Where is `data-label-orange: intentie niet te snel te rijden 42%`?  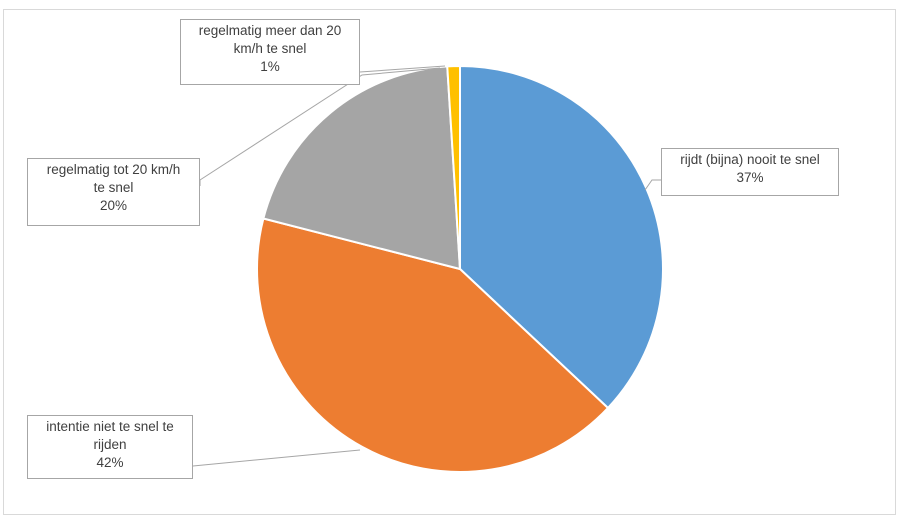
data-label-orange: intentie niet te snel te rijden 42% is located at coordinates (110, 447).